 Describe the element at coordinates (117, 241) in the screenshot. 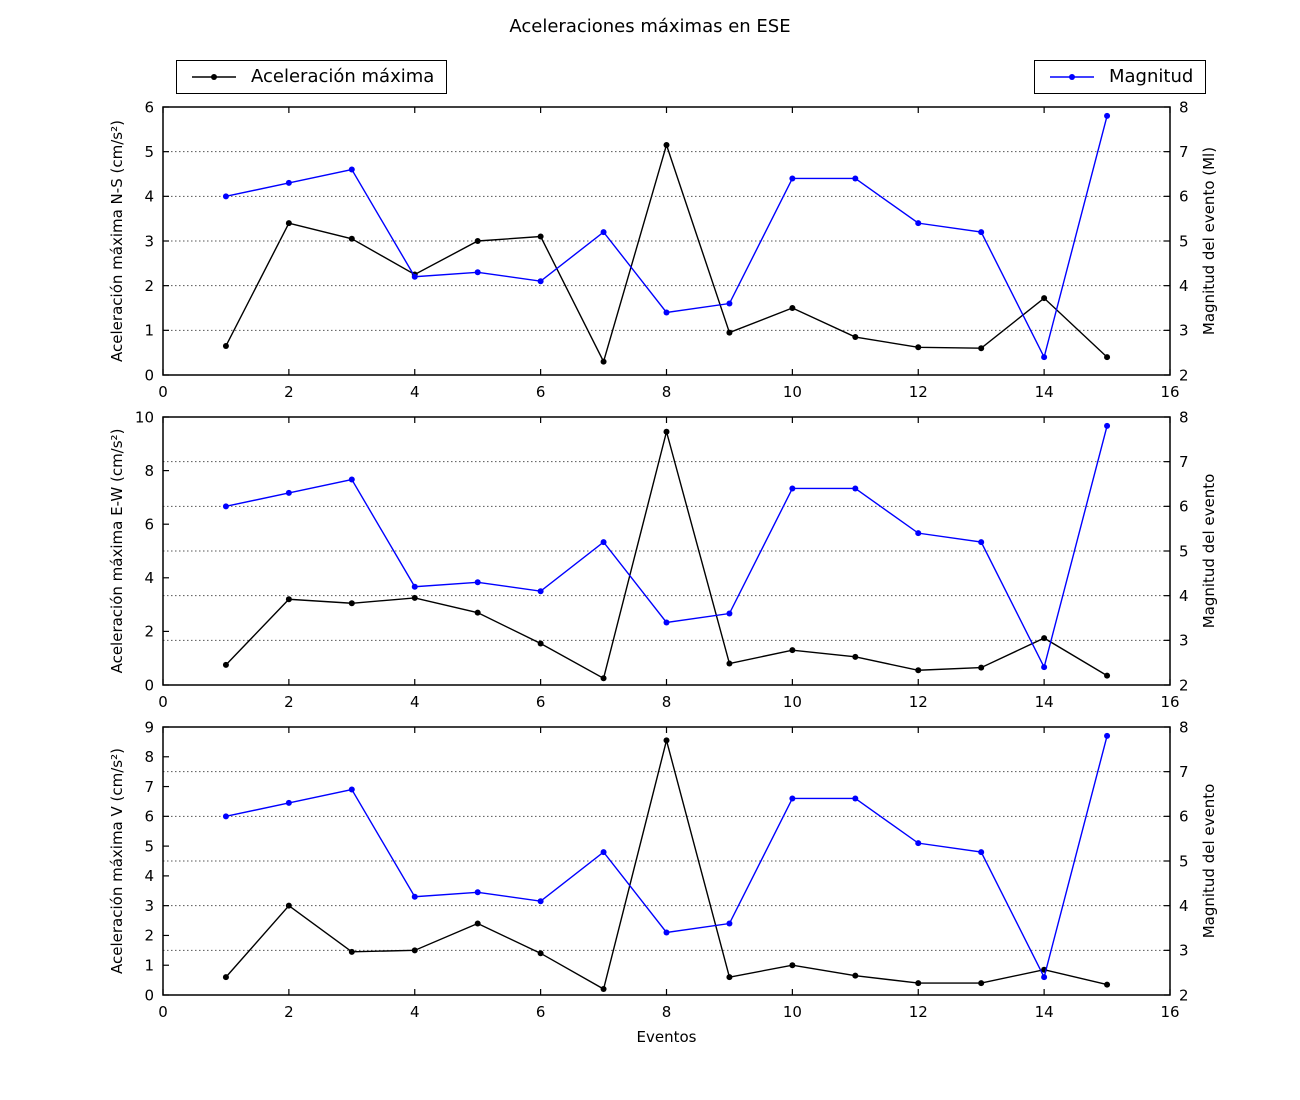

I see `y-axis-label-left: Aceleración máxima N-S (cm/s²)` at that location.